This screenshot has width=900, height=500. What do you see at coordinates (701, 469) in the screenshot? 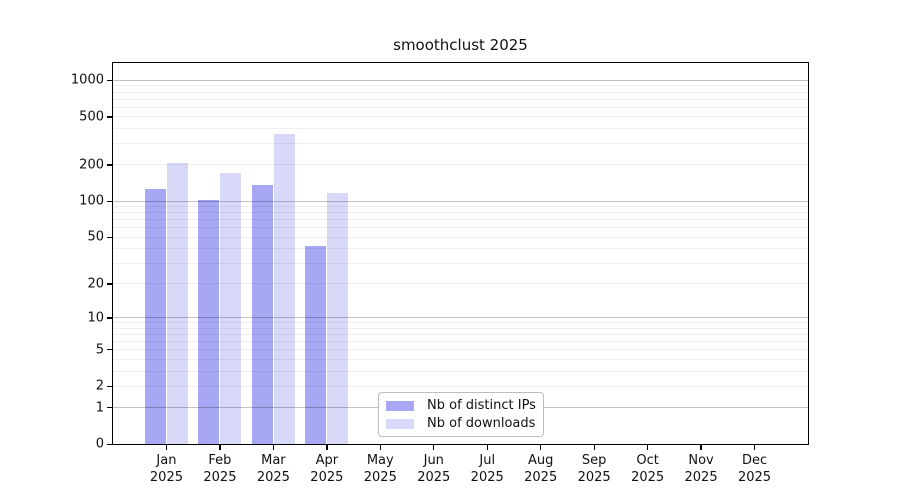
I see `x-tick-label: Nov 2025` at bounding box center [701, 469].